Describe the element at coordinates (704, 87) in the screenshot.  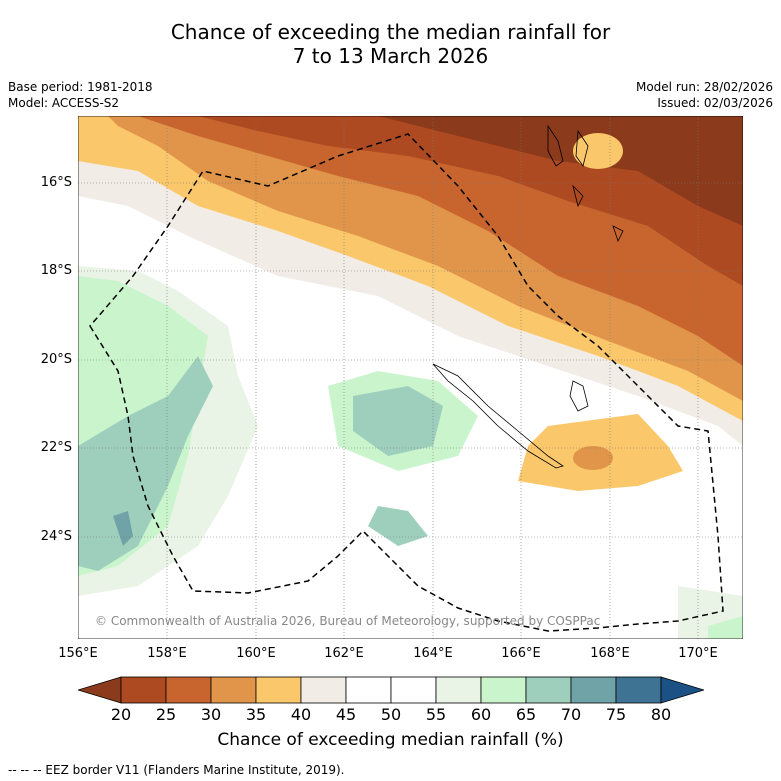
I see `model-run: Model run: 28/02/2026` at that location.